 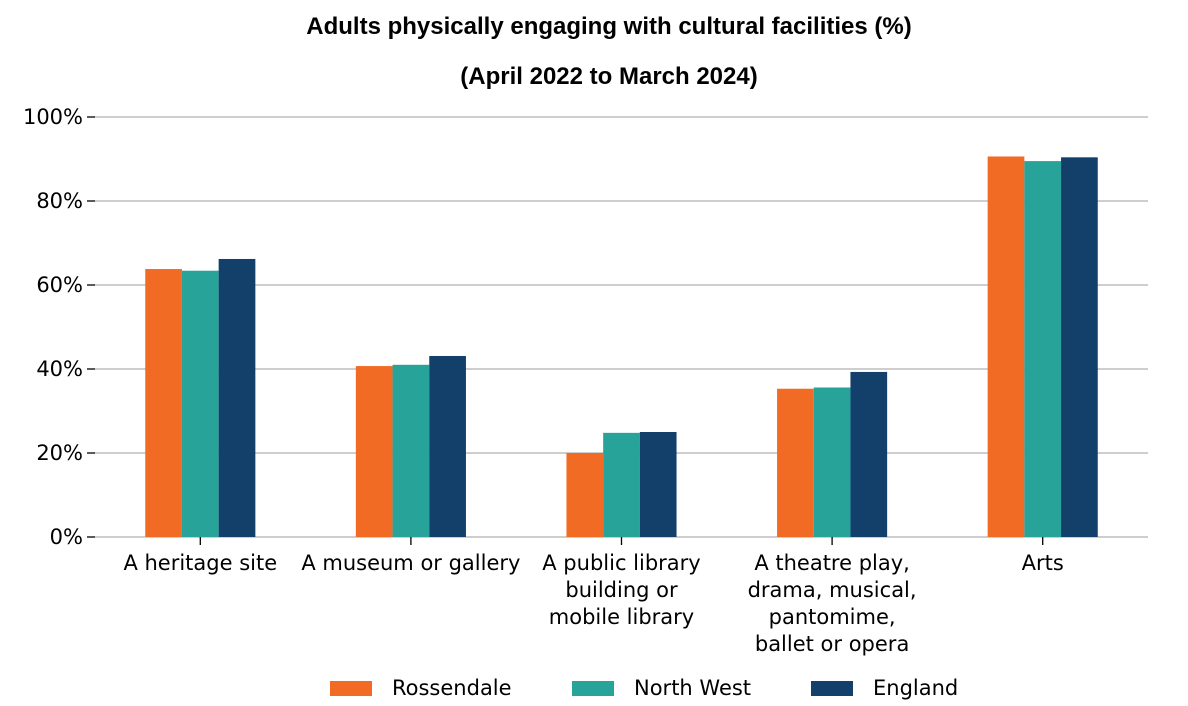 What do you see at coordinates (692, 688) in the screenshot?
I see `legend-label: North West` at bounding box center [692, 688].